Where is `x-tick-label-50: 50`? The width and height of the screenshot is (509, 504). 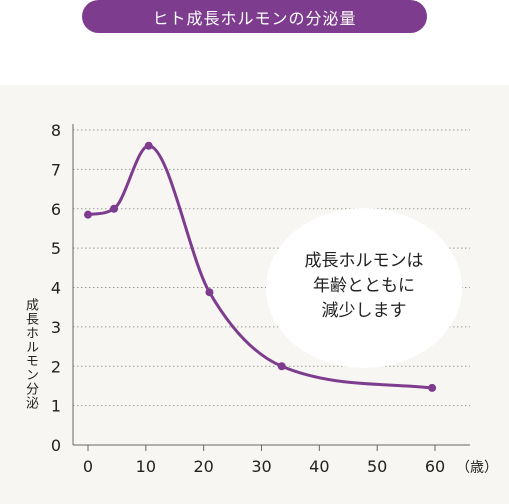 x-tick-label-50: 50 is located at coordinates (377, 466).